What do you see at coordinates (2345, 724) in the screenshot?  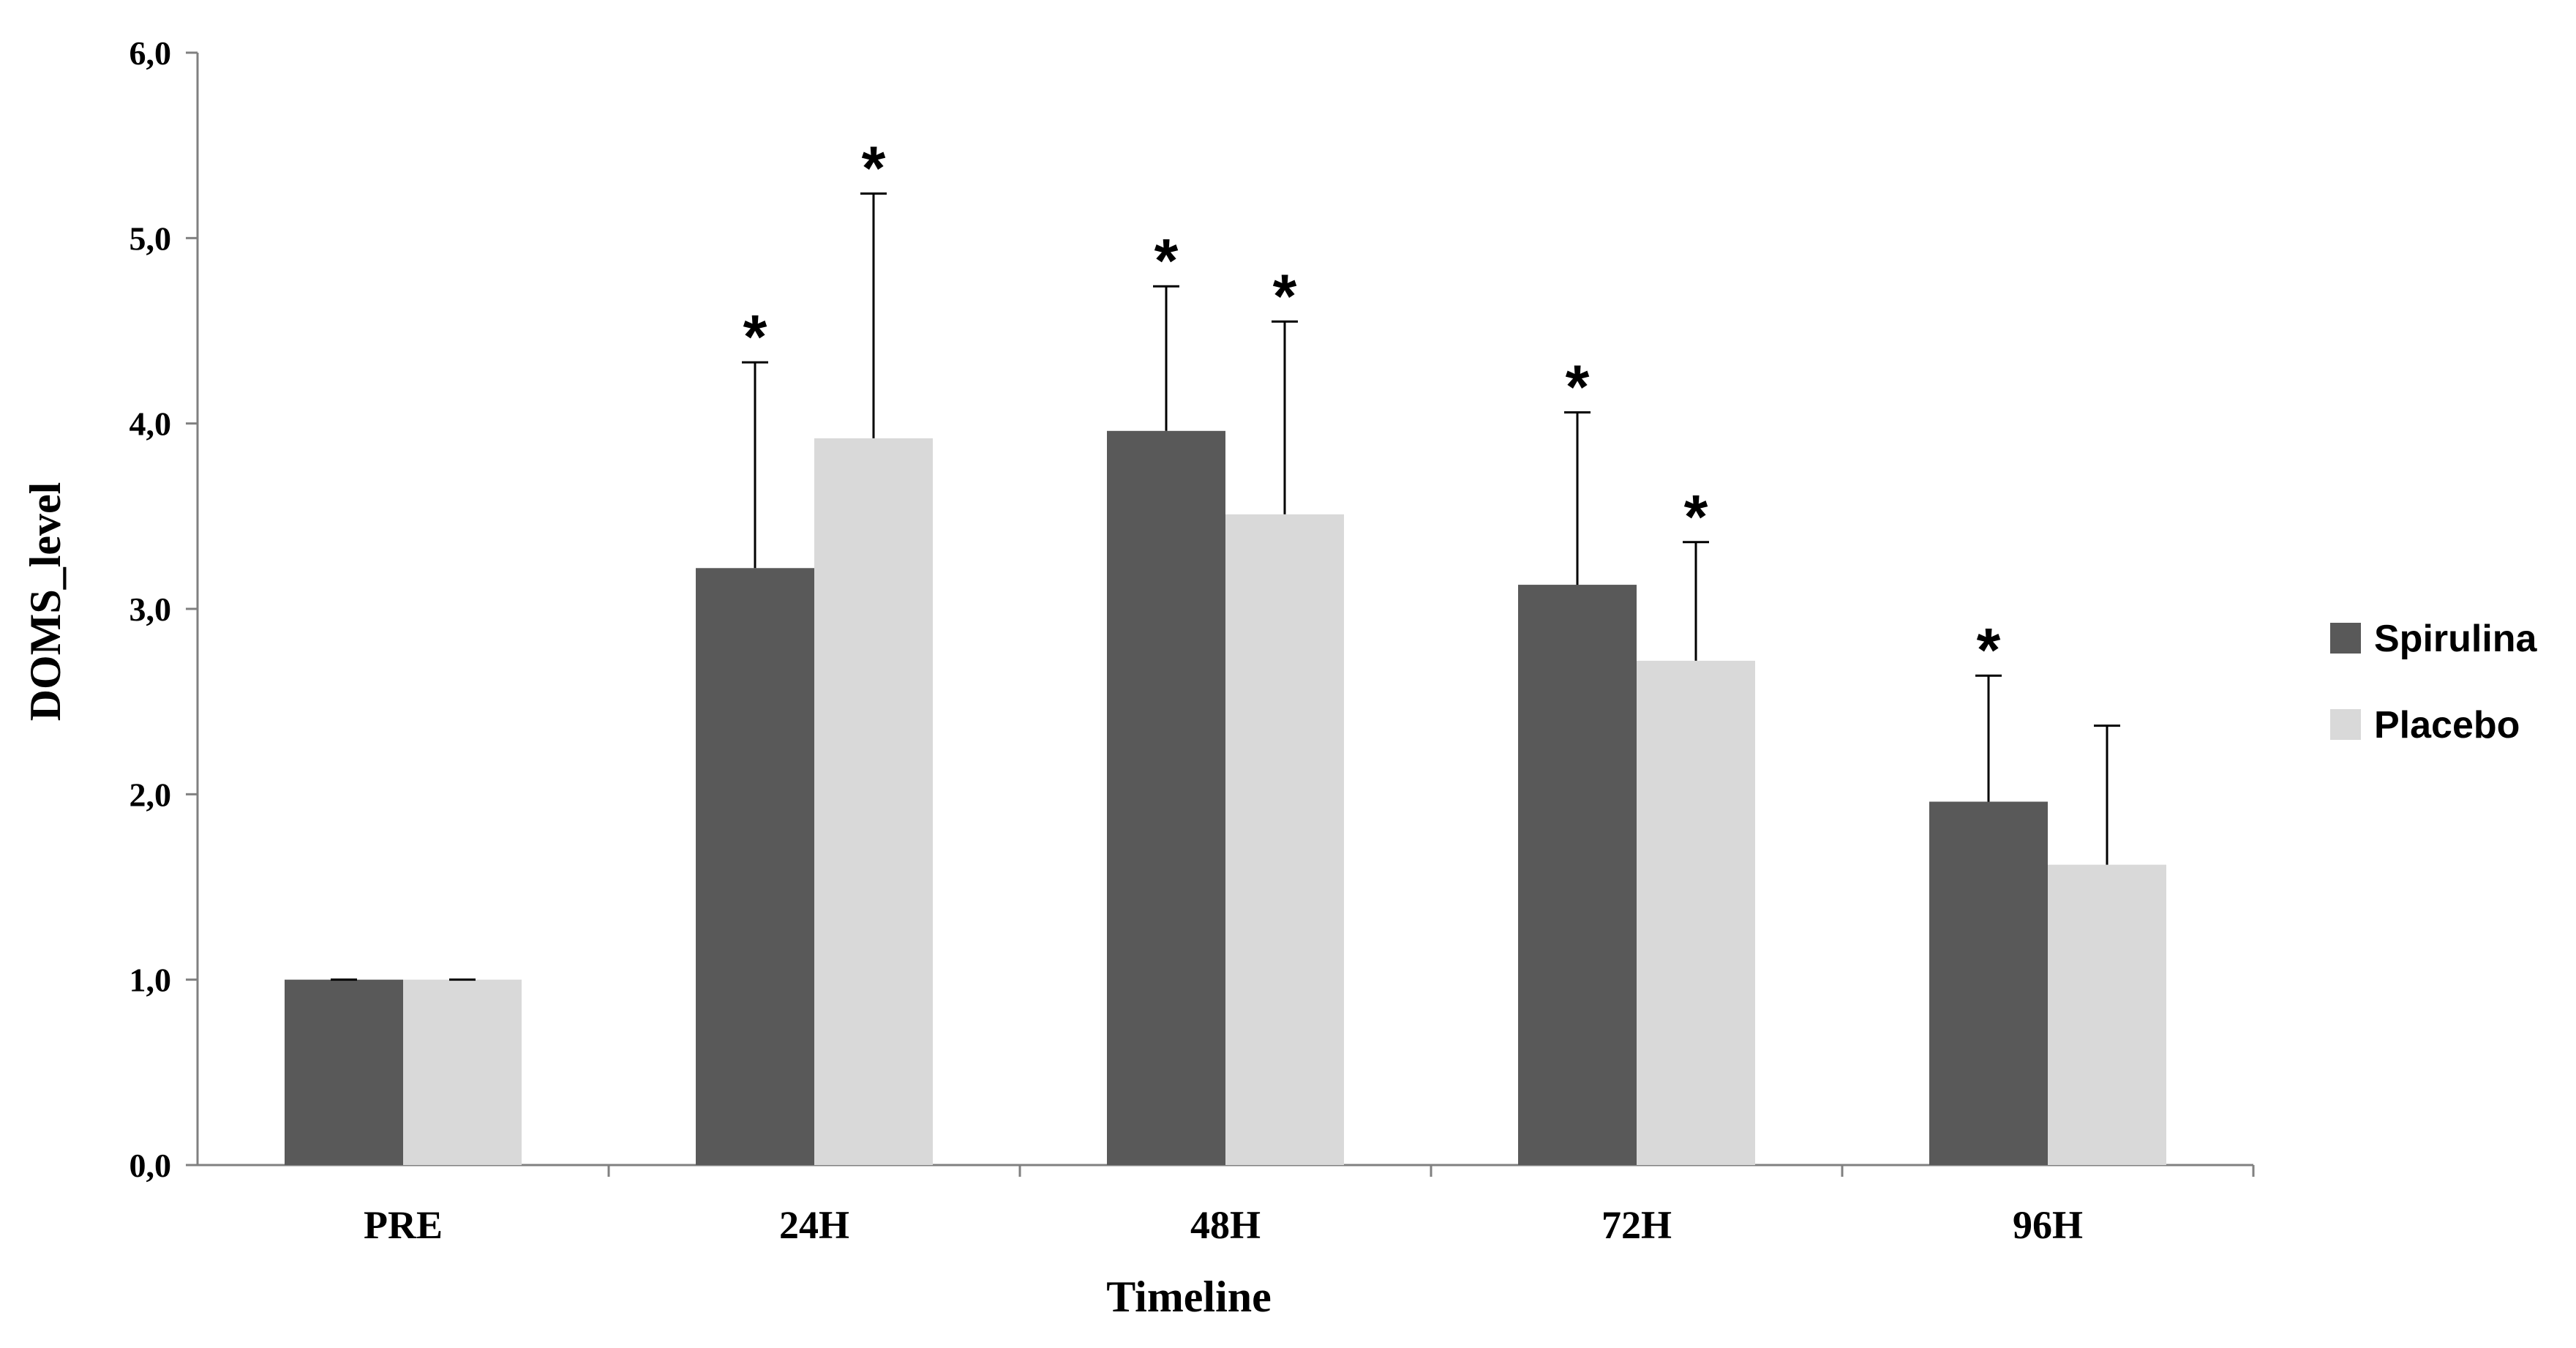 I see `legend-swatch-placebo` at bounding box center [2345, 724].